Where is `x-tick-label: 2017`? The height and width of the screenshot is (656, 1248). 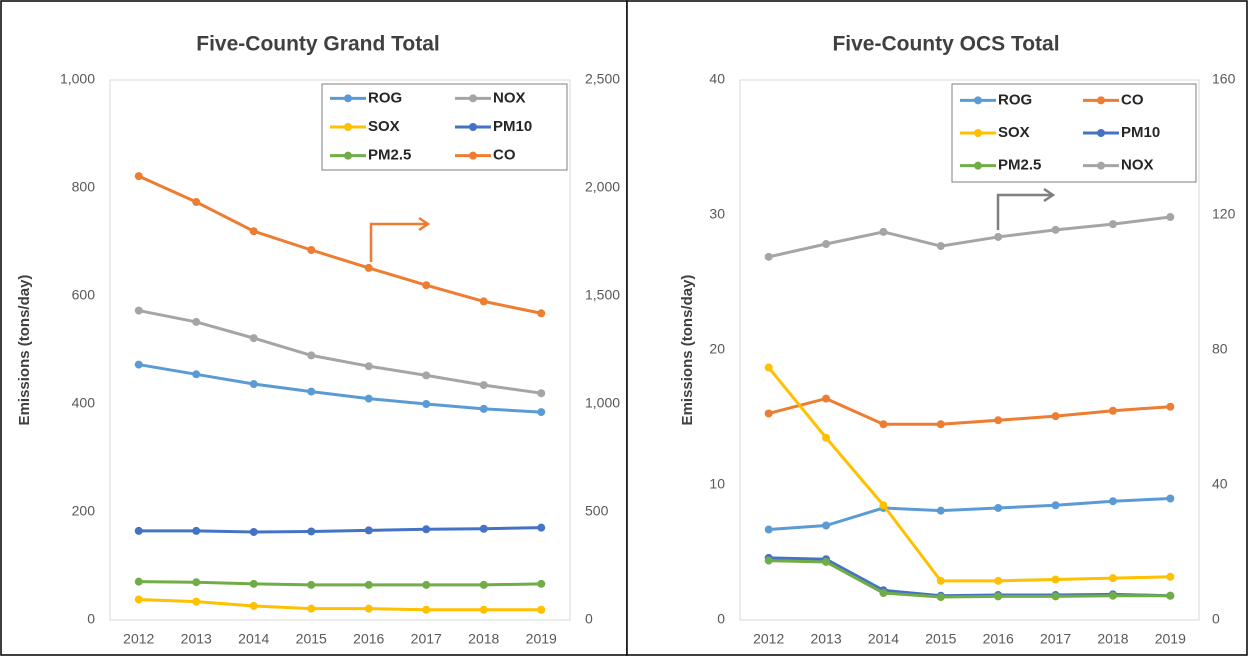 x-tick-label: 2017 is located at coordinates (1055, 639).